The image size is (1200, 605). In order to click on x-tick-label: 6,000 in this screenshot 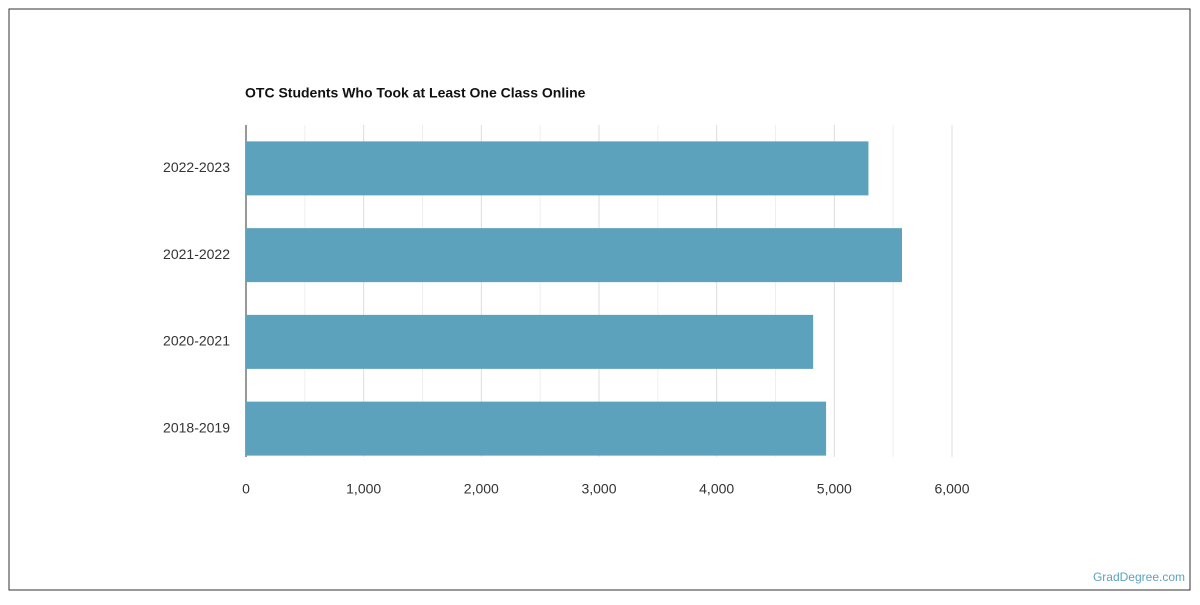, I will do `click(951, 489)`.